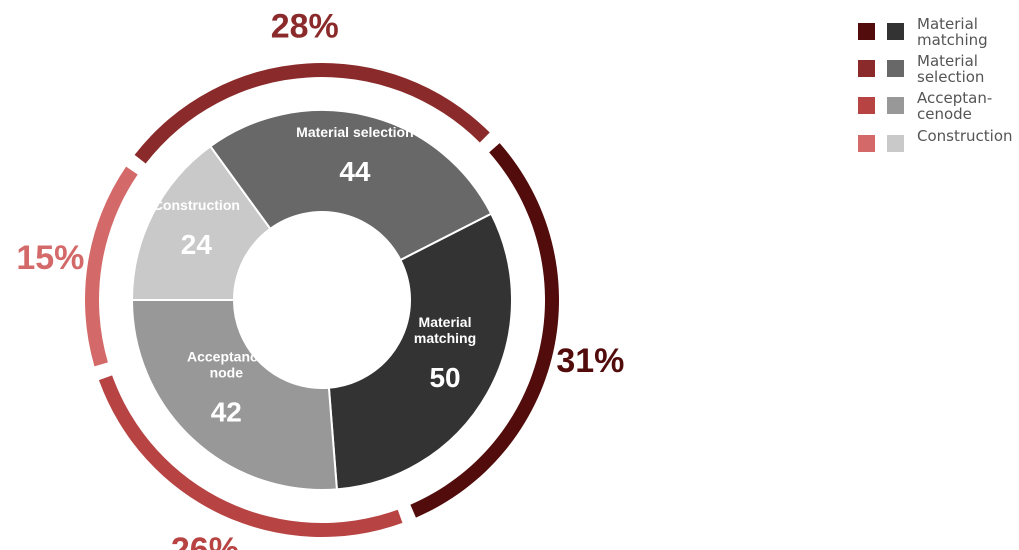 The height and width of the screenshot is (550, 1019). Describe the element at coordinates (196, 205) in the screenshot. I see `inner-slice-label: Construction` at that location.